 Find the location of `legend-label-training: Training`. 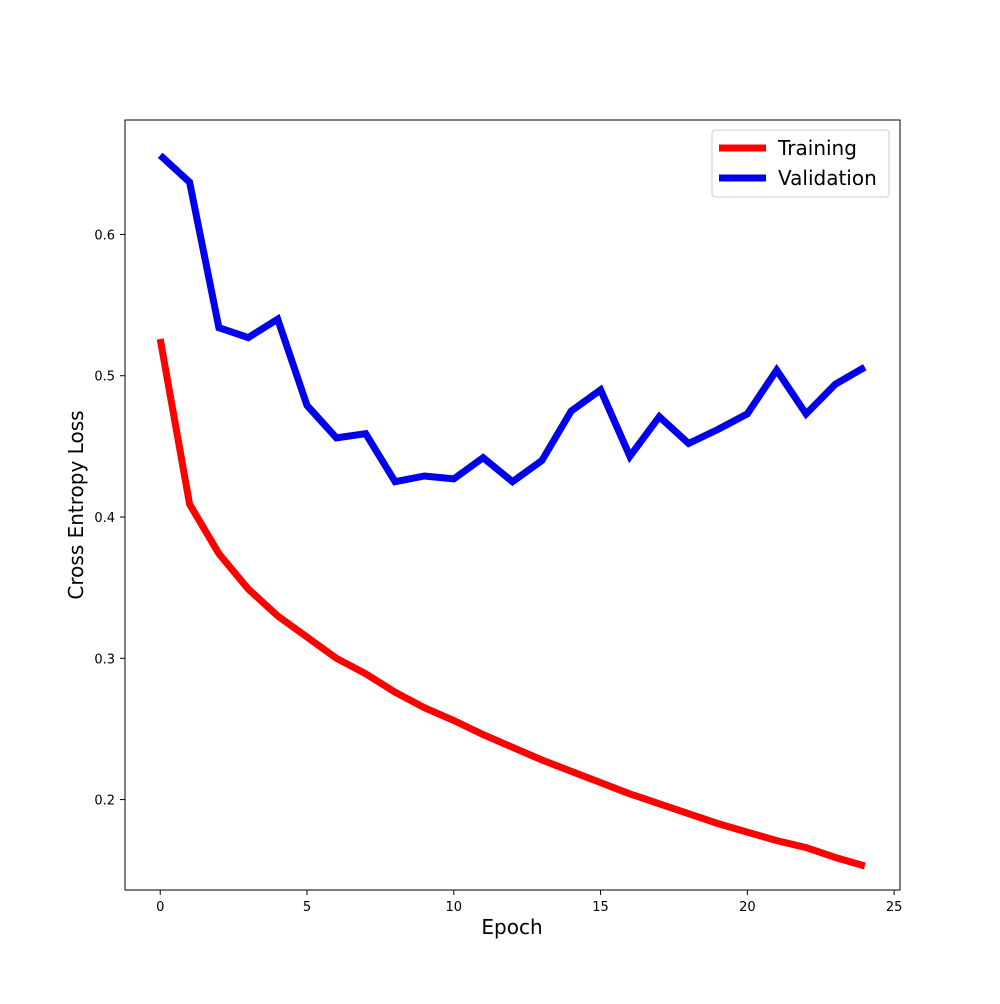

legend-label-training: Training is located at coordinates (817, 148).